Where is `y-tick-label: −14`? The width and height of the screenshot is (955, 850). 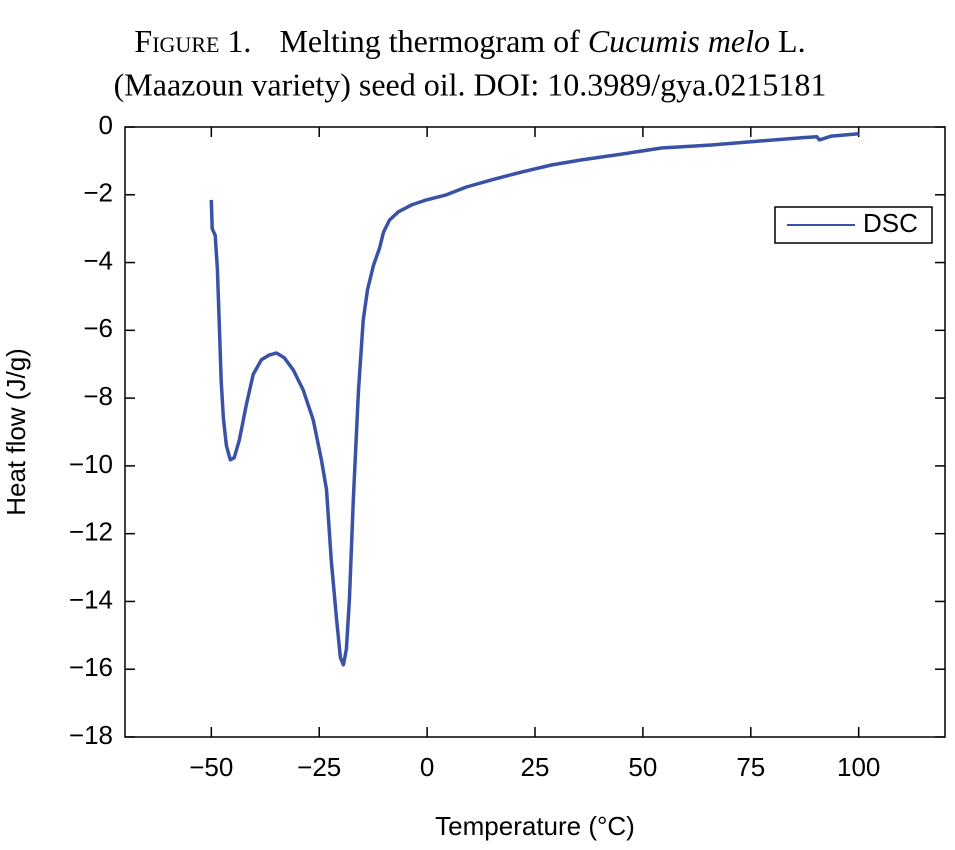 y-tick-label: −14 is located at coordinates (91, 599).